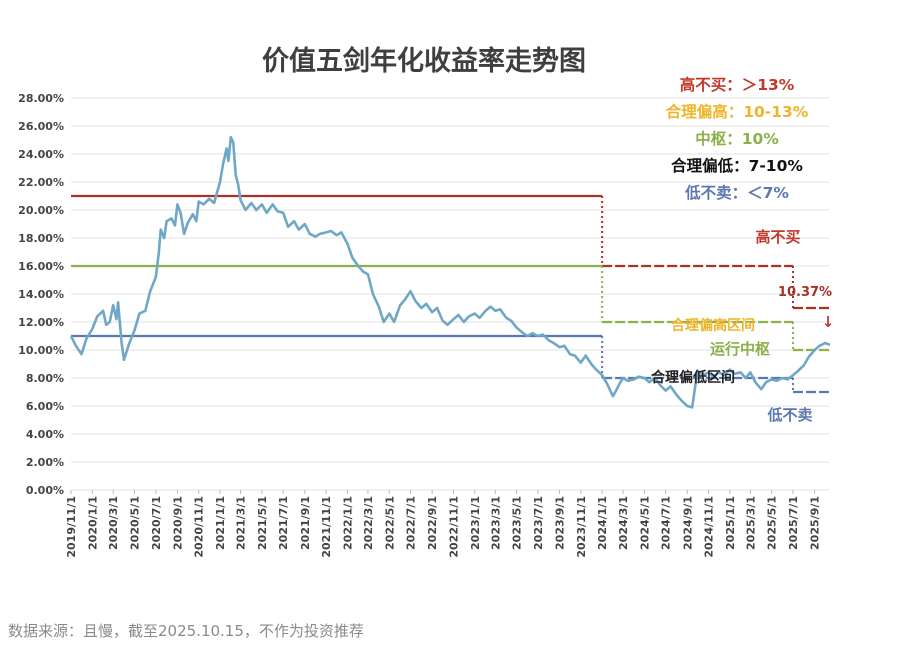 Image resolution: width=898 pixels, height=654 pixels. What do you see at coordinates (283, 523) in the screenshot?
I see `x-tick-label: 2021/7/1` at bounding box center [283, 523].